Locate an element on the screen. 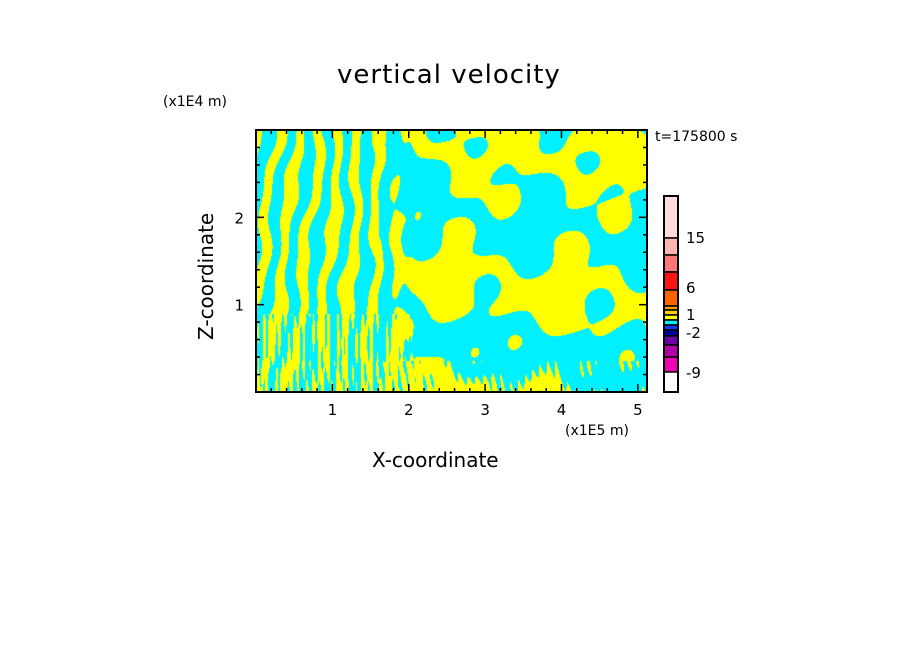 The height and width of the screenshot is (654, 904). y-tick-label: 1 is located at coordinates (239, 306).